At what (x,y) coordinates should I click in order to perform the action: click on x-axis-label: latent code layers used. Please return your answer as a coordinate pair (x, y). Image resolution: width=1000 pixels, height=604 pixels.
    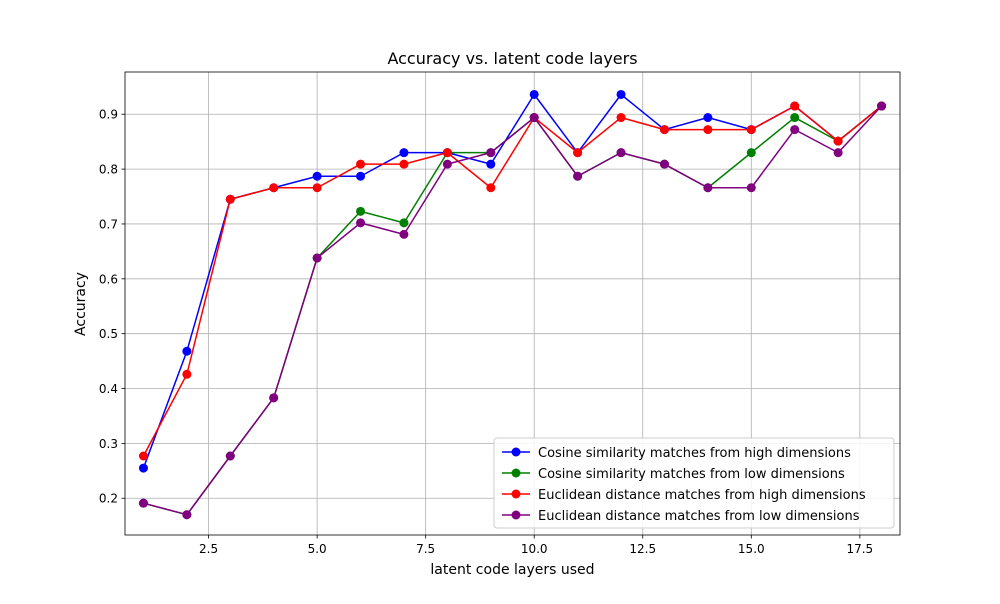
    Looking at the image, I should click on (512, 570).